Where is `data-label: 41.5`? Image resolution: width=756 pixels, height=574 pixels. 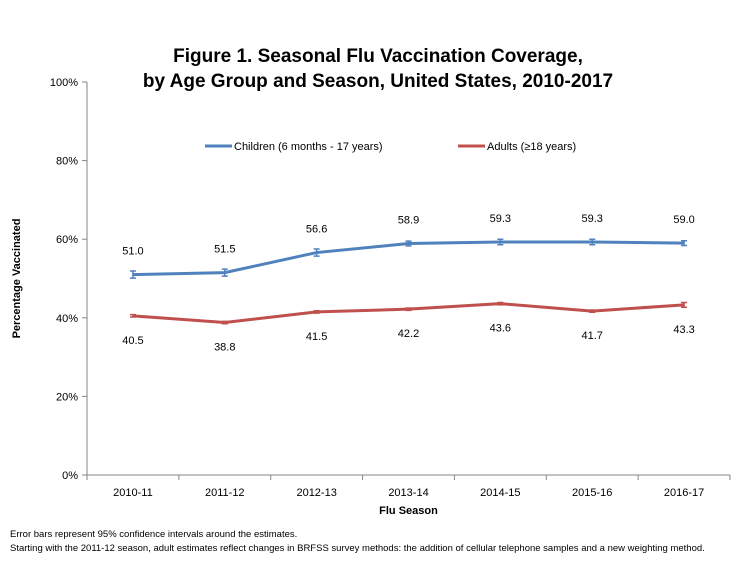 data-label: 41.5 is located at coordinates (316, 337).